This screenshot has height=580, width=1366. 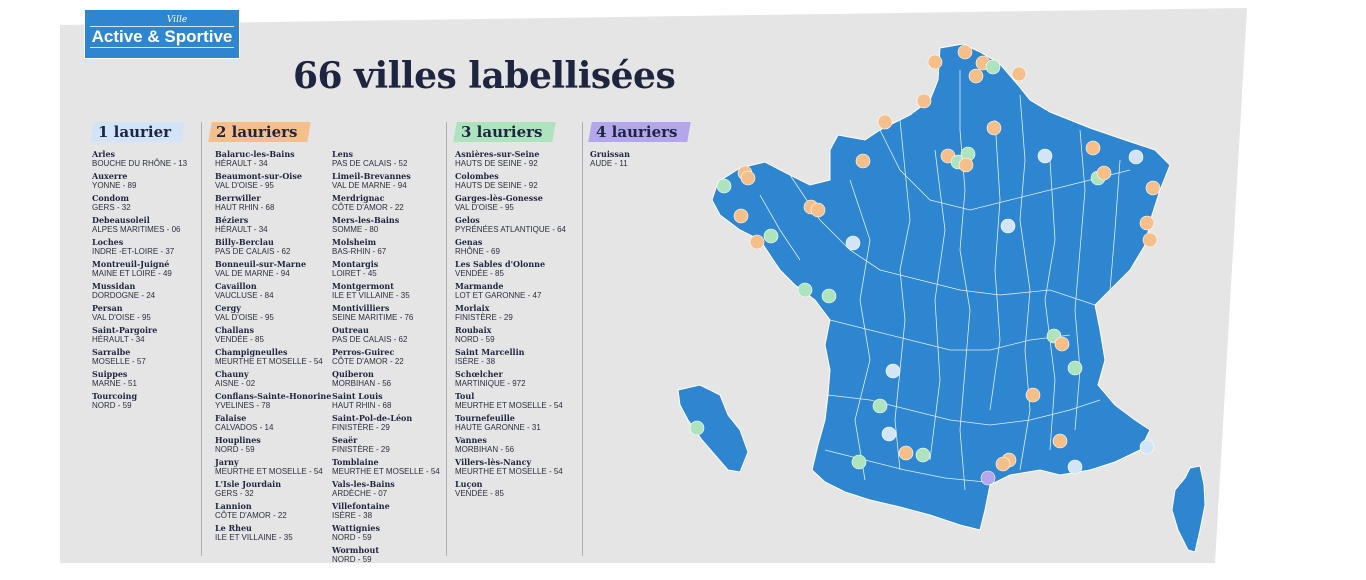 I want to click on city-name: Arles, so click(x=104, y=154).